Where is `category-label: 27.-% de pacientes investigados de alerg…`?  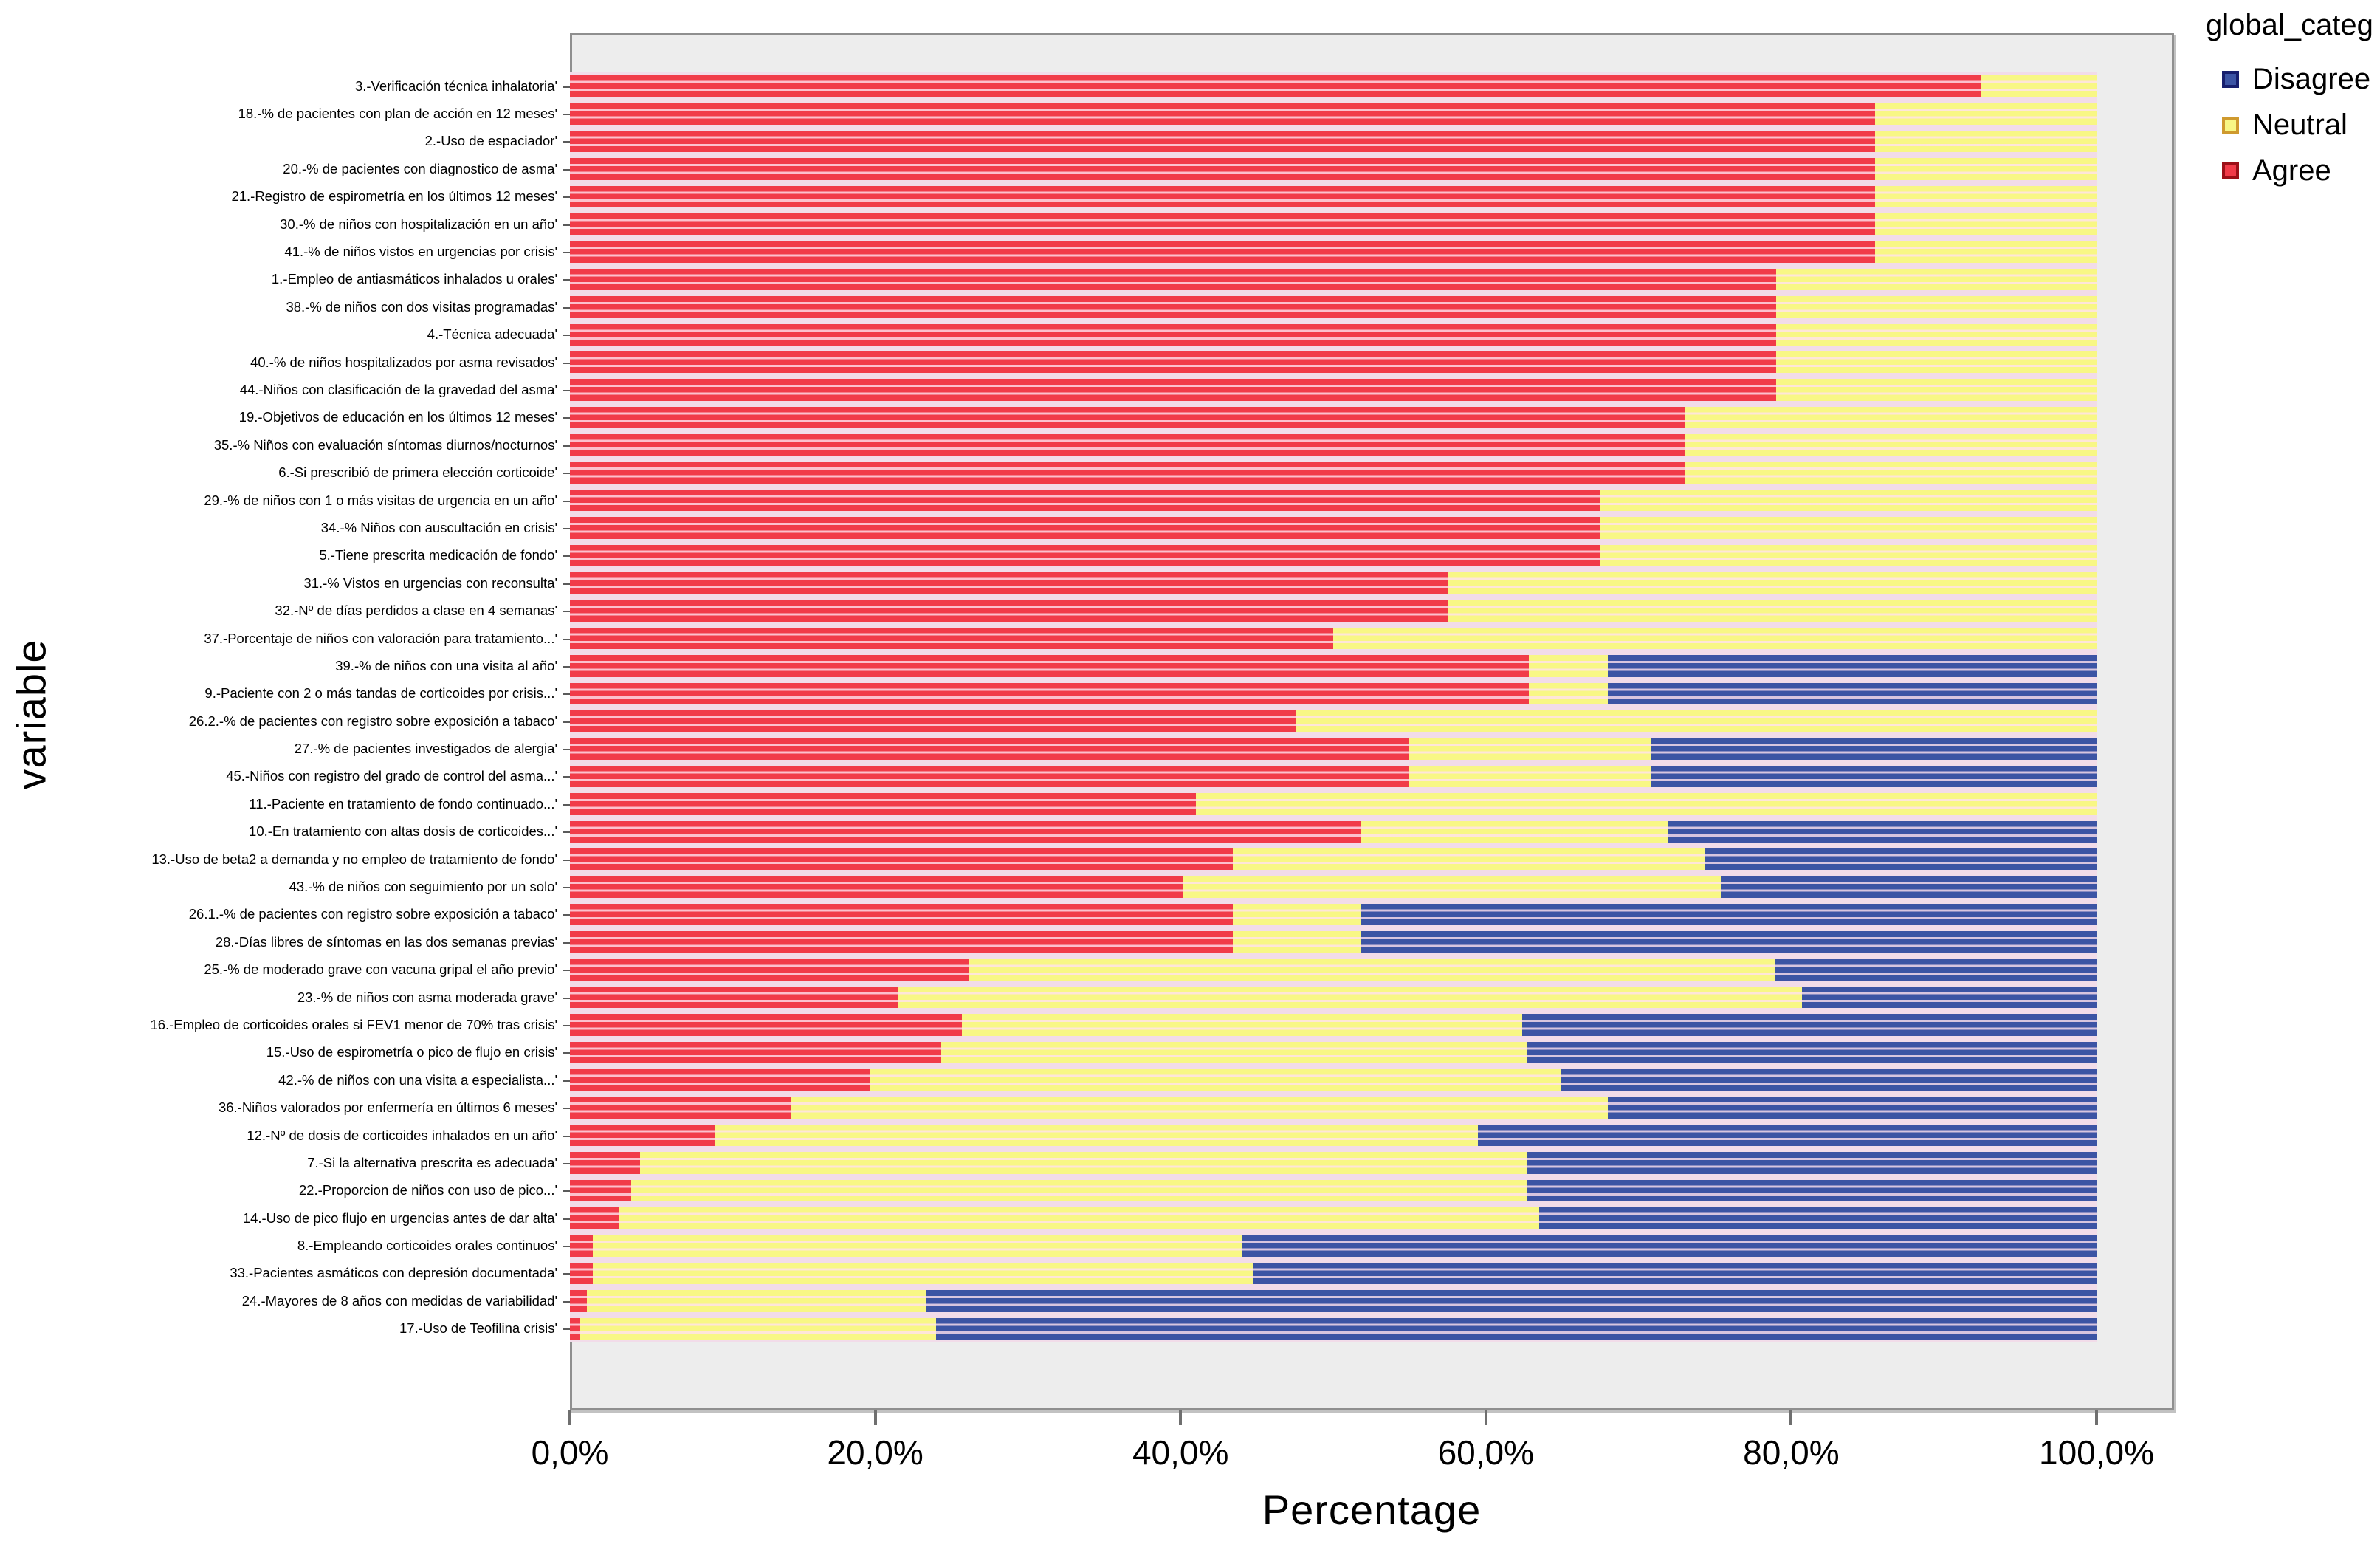 category-label: 27.-% de pacientes investigados de alerg… is located at coordinates (285, 748).